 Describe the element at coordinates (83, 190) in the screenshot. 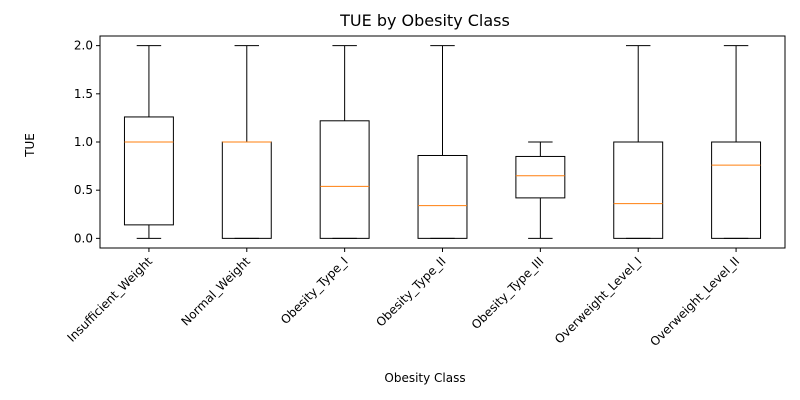

I see `y-tick-label: 0.5` at that location.